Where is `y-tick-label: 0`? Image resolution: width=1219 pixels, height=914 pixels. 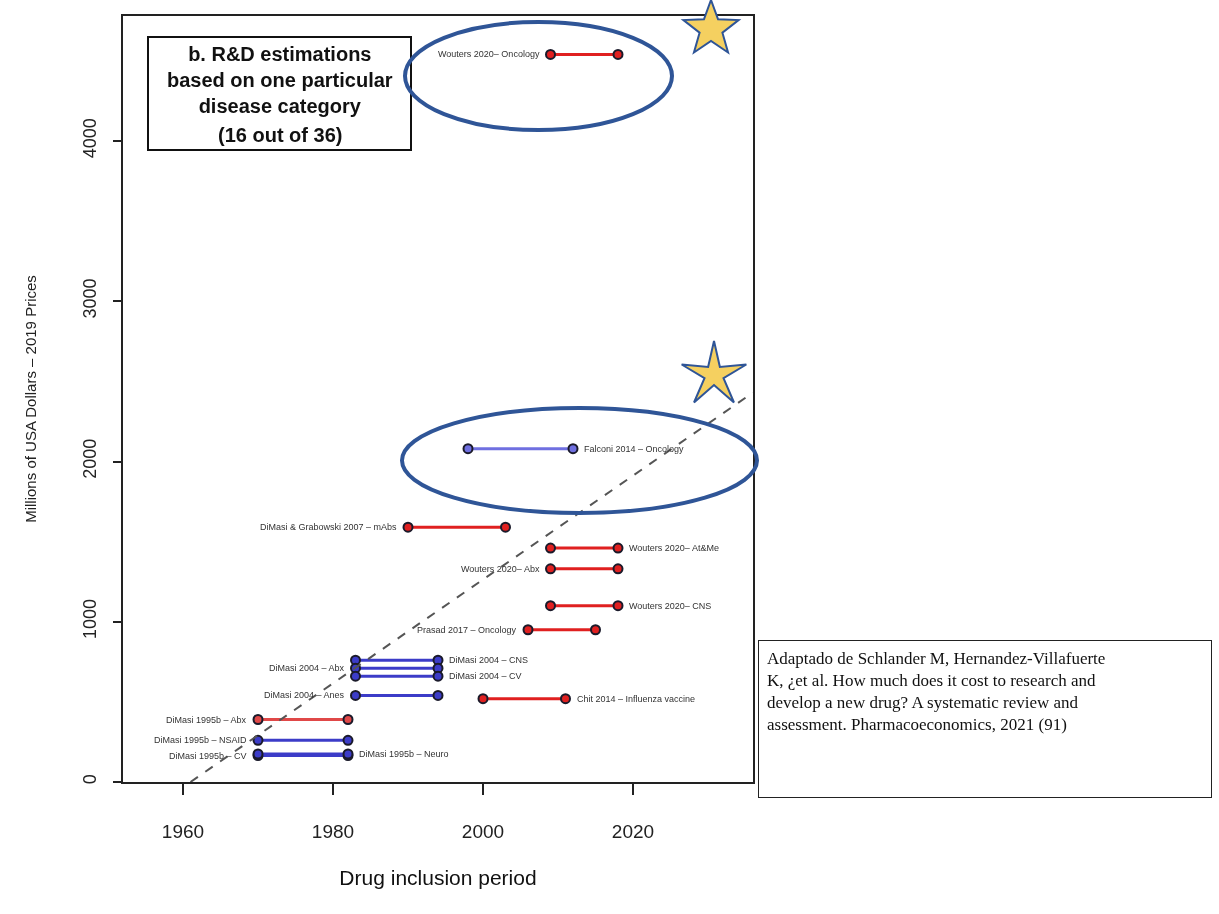 y-tick-label: 0 is located at coordinates (90, 779).